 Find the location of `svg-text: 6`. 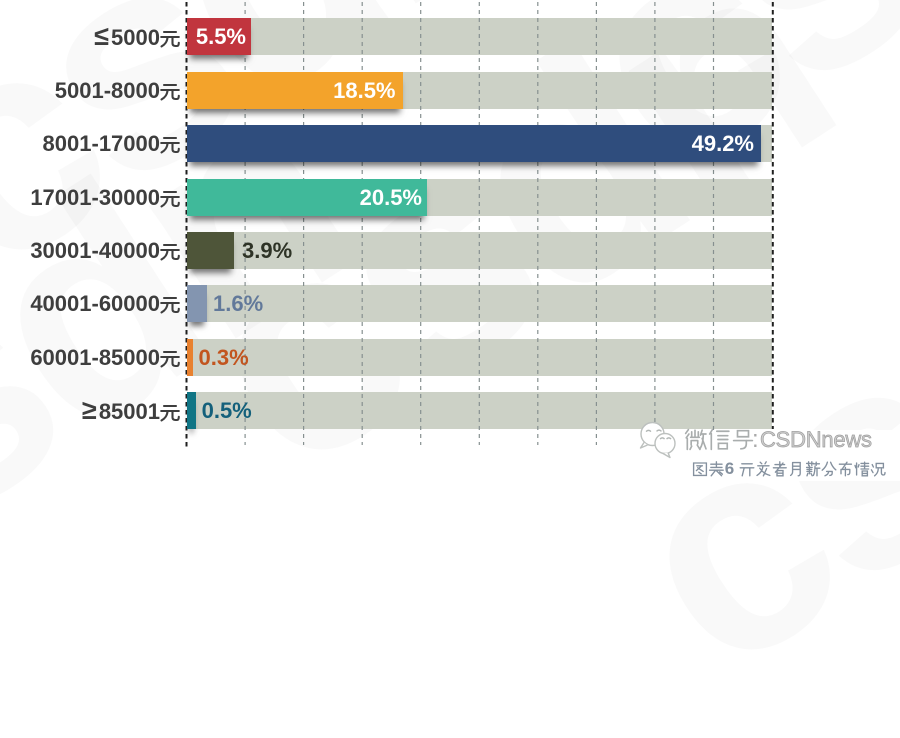

svg-text: 6 is located at coordinates (729, 468).